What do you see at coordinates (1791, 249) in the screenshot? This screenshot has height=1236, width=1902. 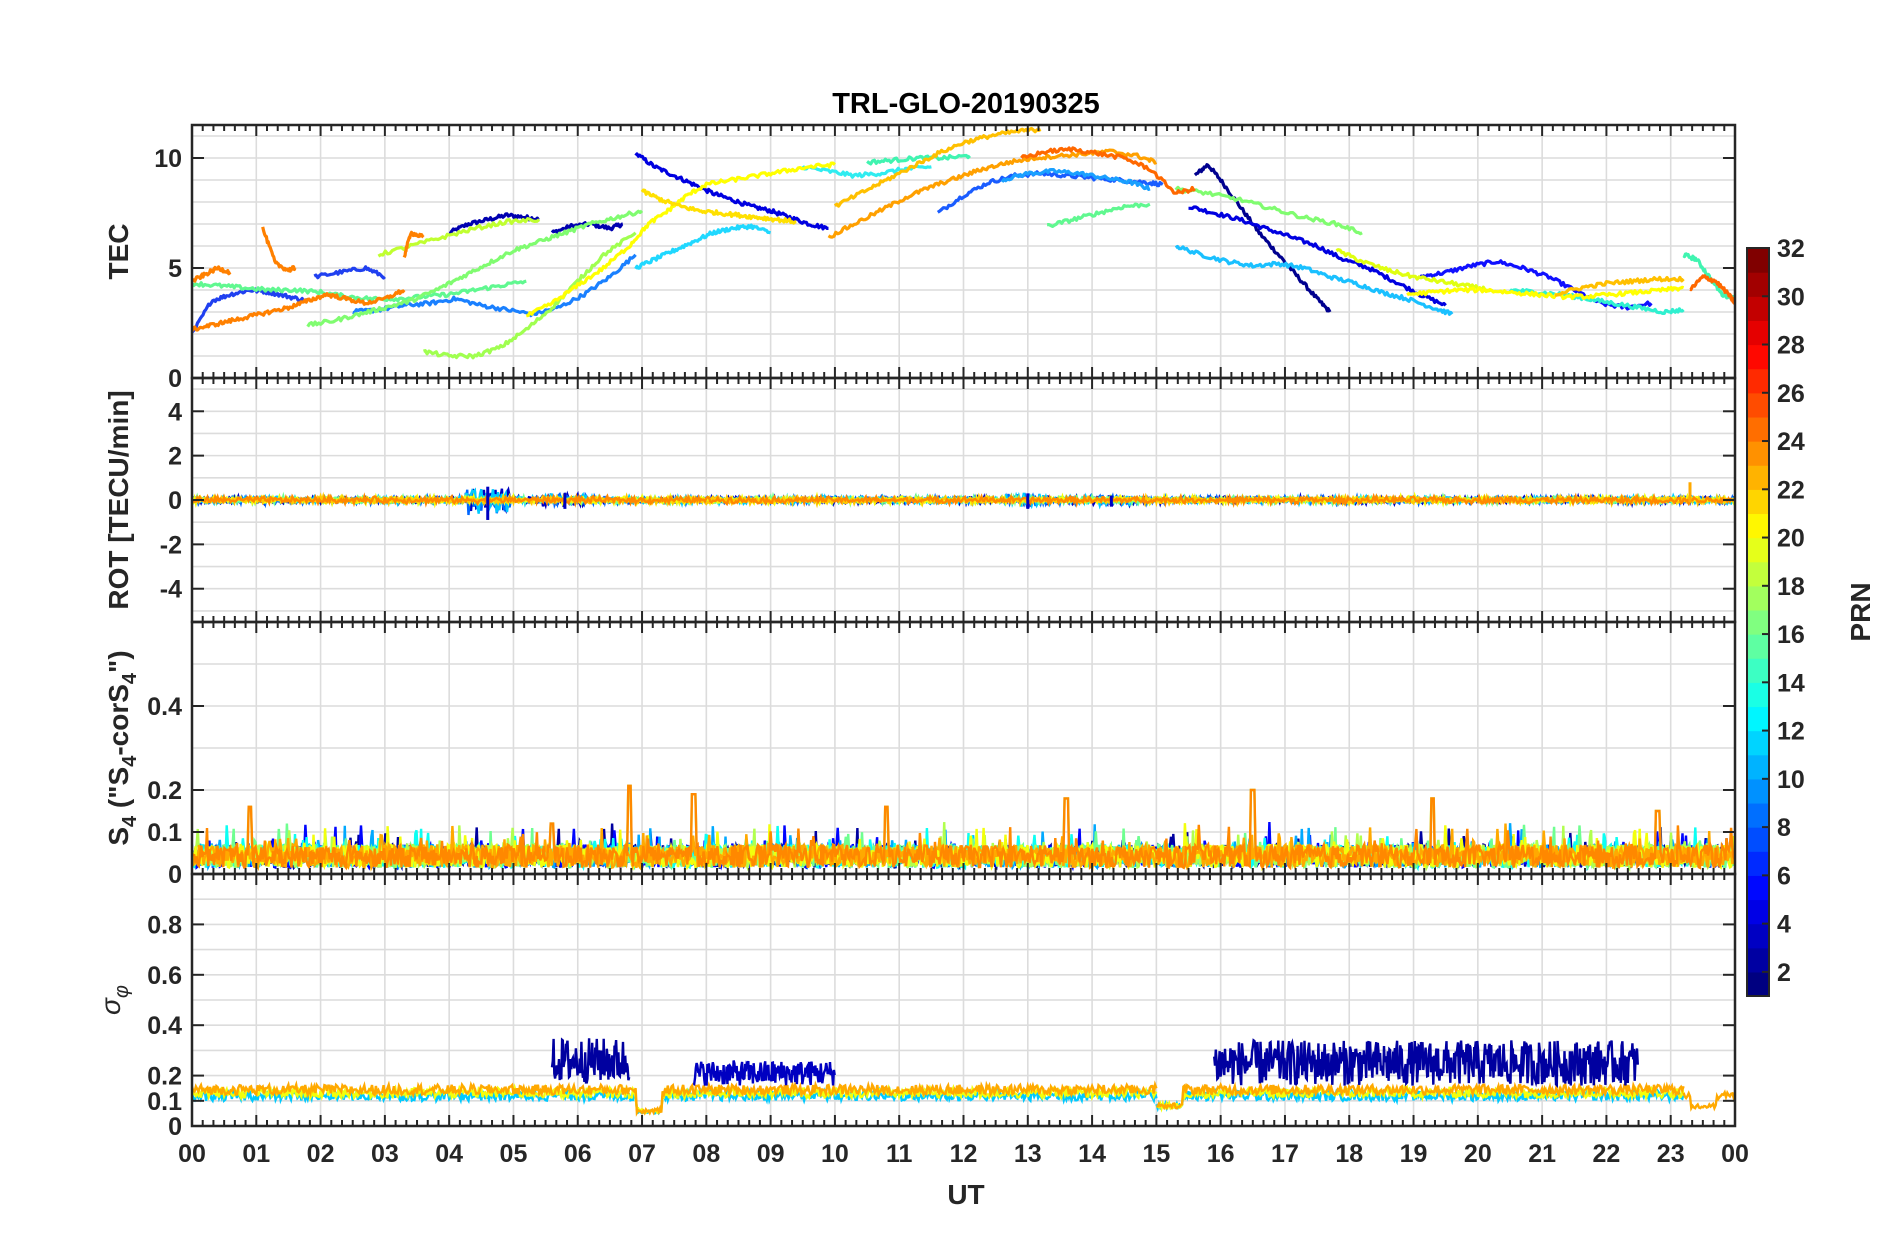 I see `colorbar-tick-label: 32` at bounding box center [1791, 249].